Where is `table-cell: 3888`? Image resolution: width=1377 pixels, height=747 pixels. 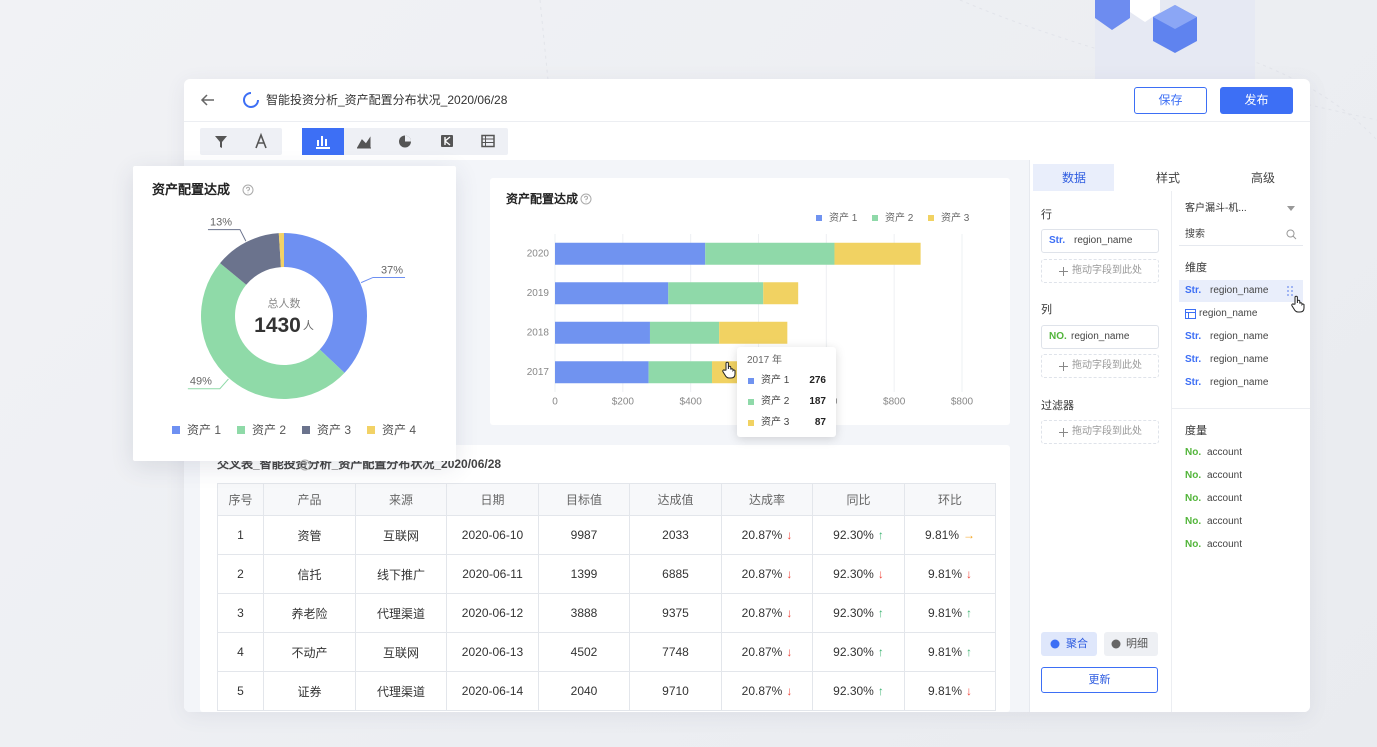 table-cell: 3888 is located at coordinates (584, 613).